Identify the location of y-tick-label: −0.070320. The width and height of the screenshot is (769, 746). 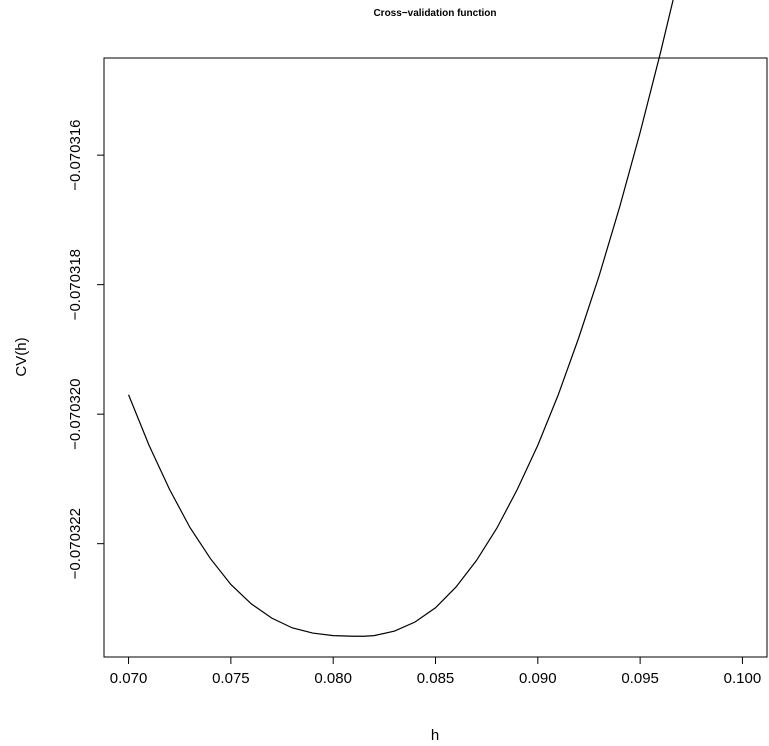
(75, 413).